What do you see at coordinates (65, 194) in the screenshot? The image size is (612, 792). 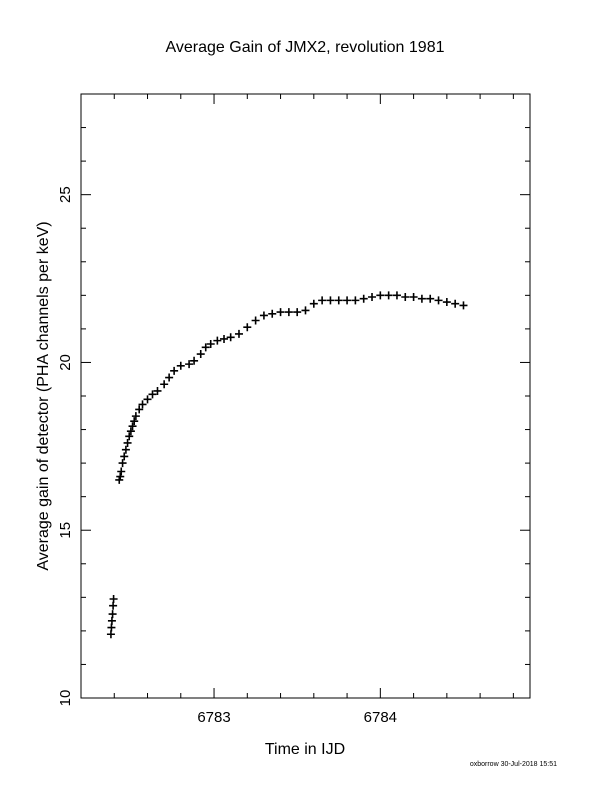 I see `y-tick-label: 25` at bounding box center [65, 194].